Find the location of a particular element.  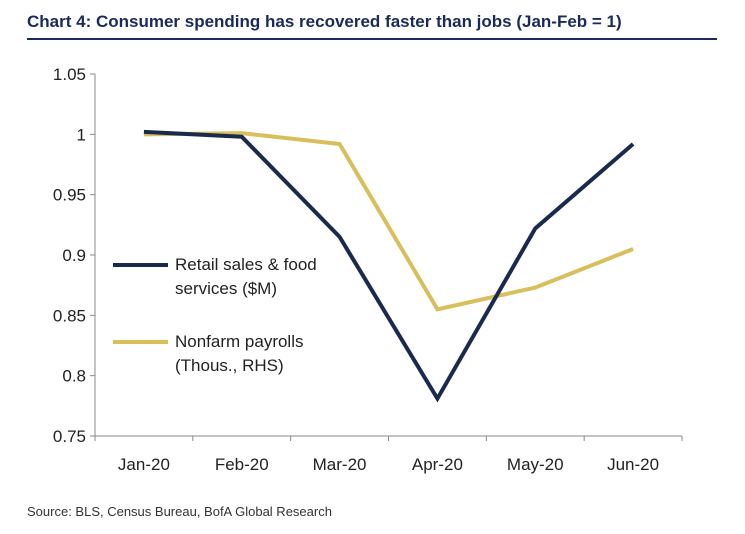

x-tick-label: May-20 is located at coordinates (535, 464).